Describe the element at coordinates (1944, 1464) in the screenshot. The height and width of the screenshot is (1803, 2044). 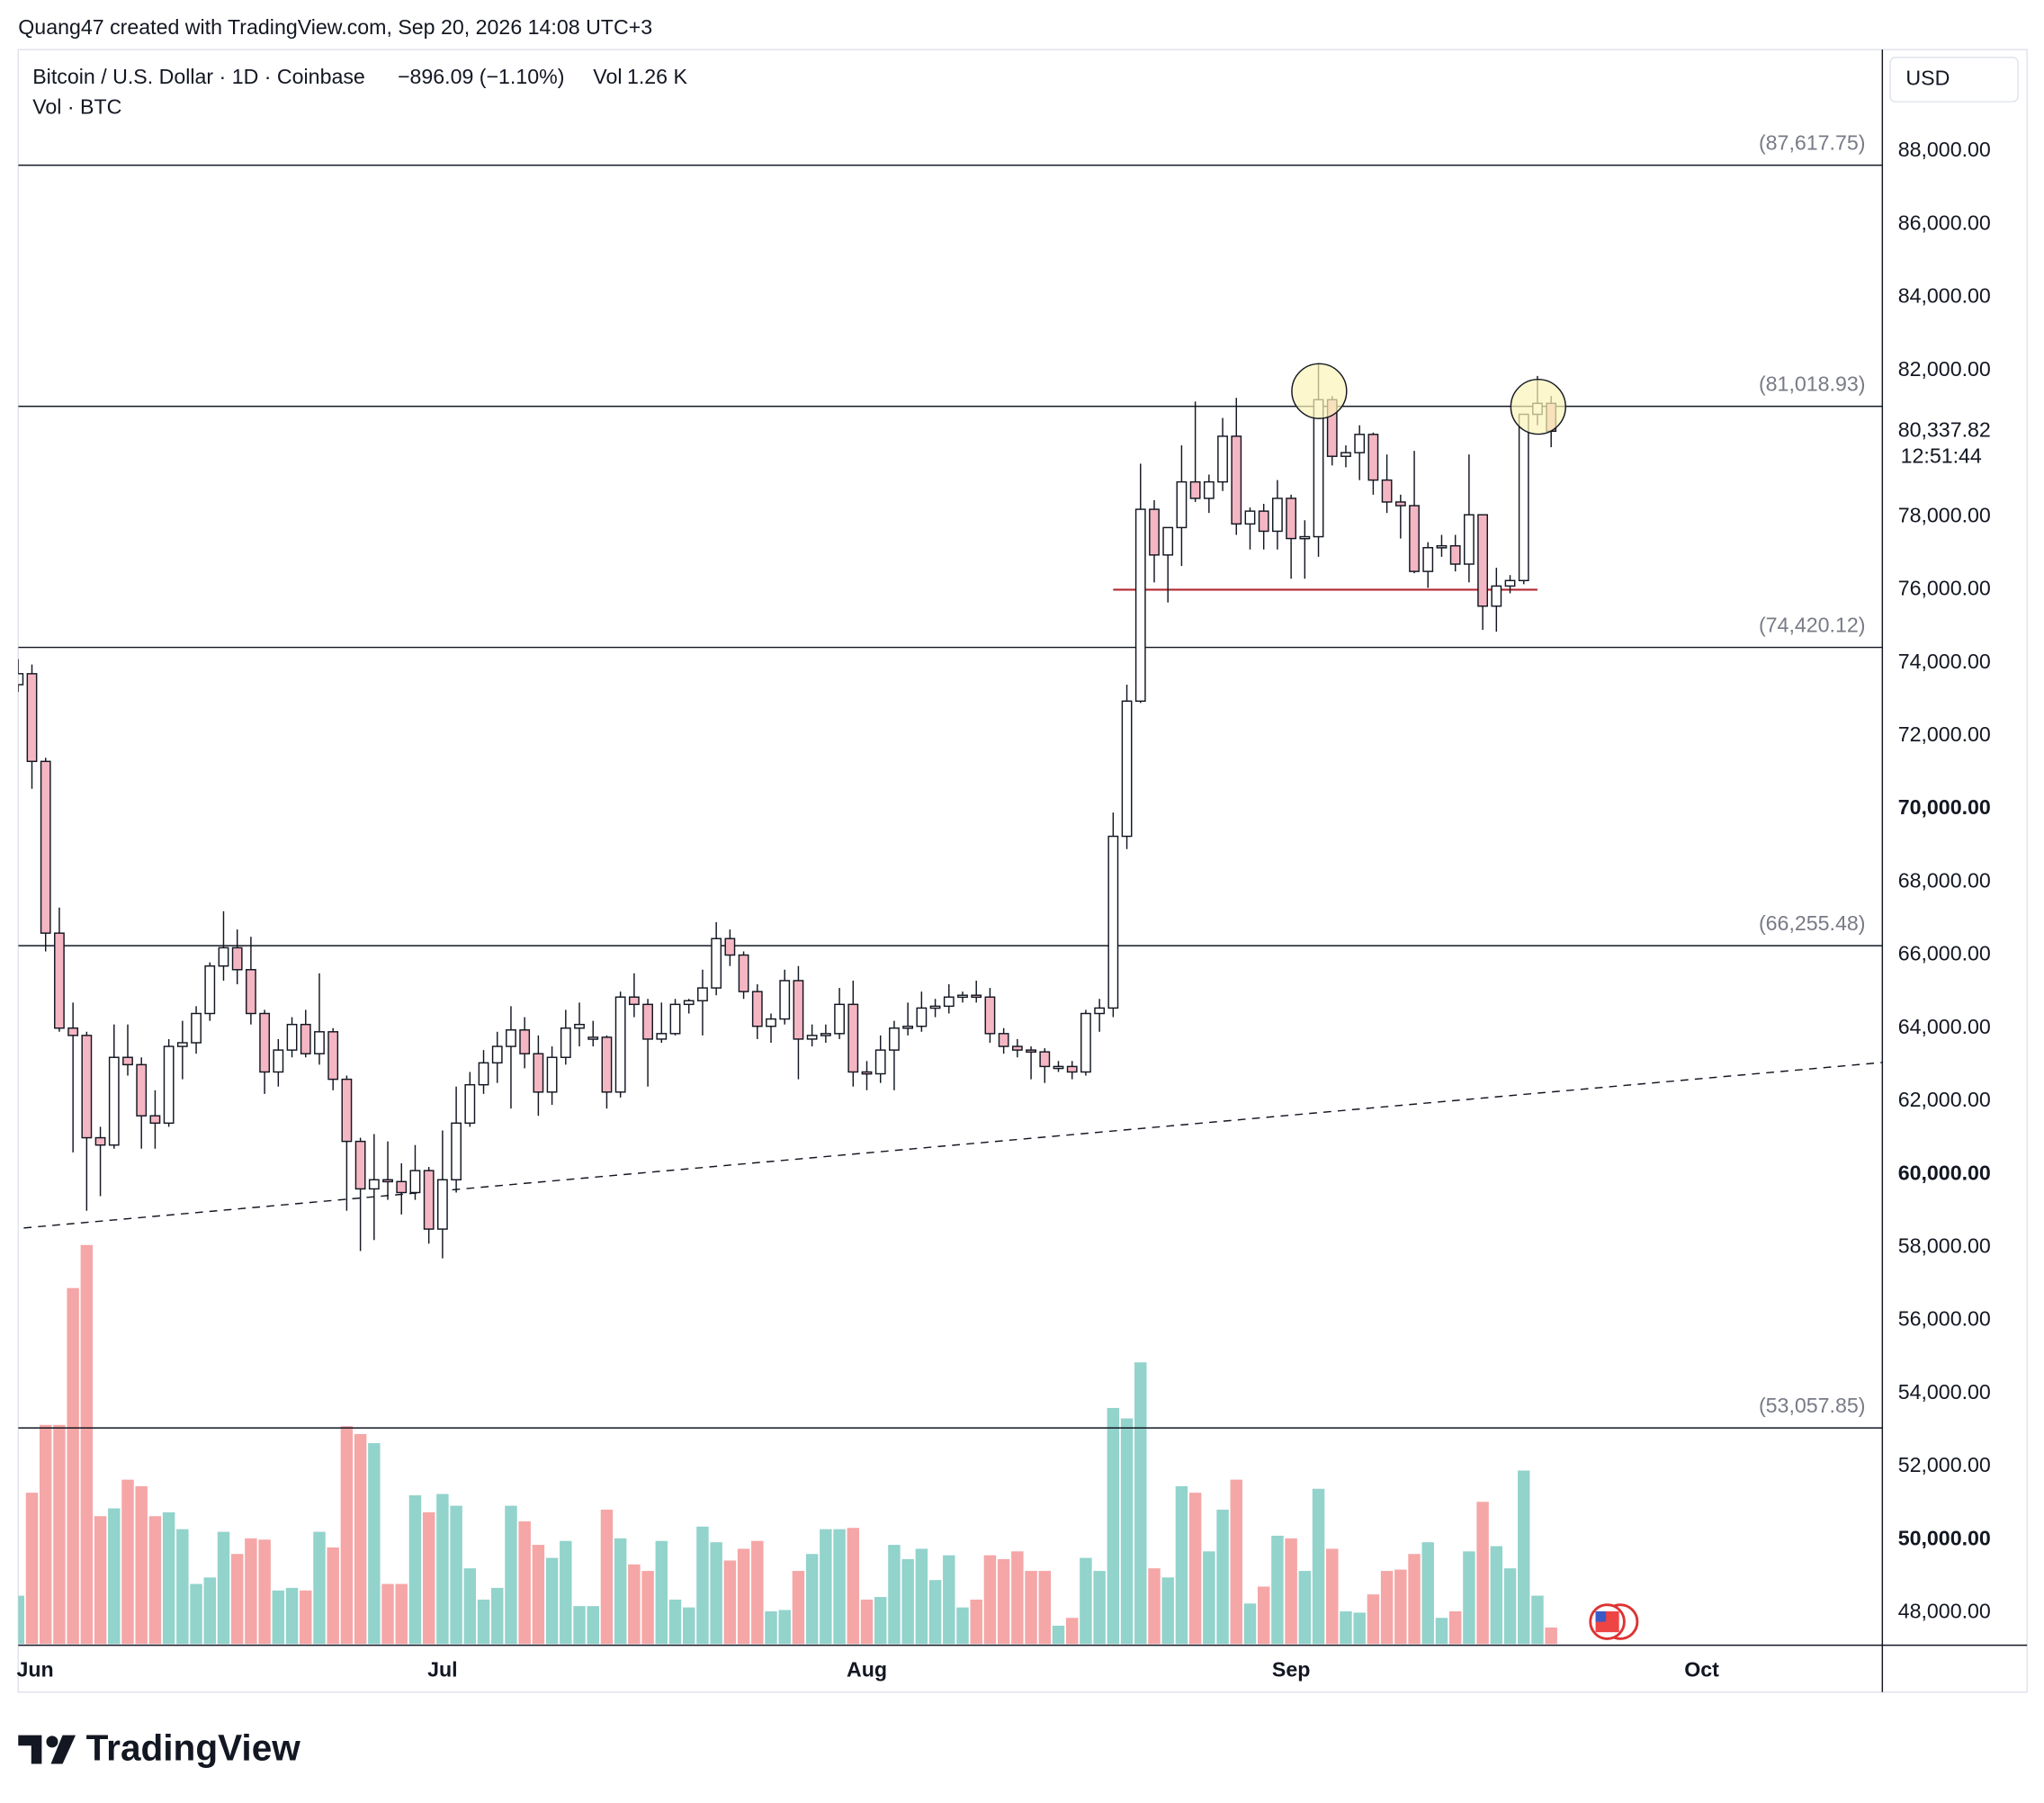
I see `y-tick-label: 52,000.00` at that location.